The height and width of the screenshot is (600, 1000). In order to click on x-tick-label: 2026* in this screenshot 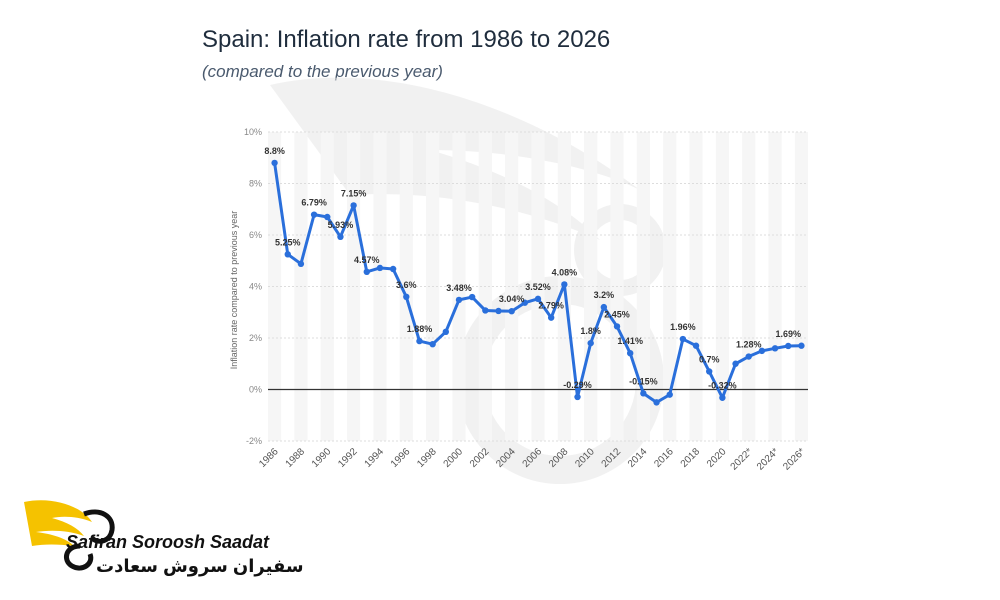, I will do `click(794, 459)`.